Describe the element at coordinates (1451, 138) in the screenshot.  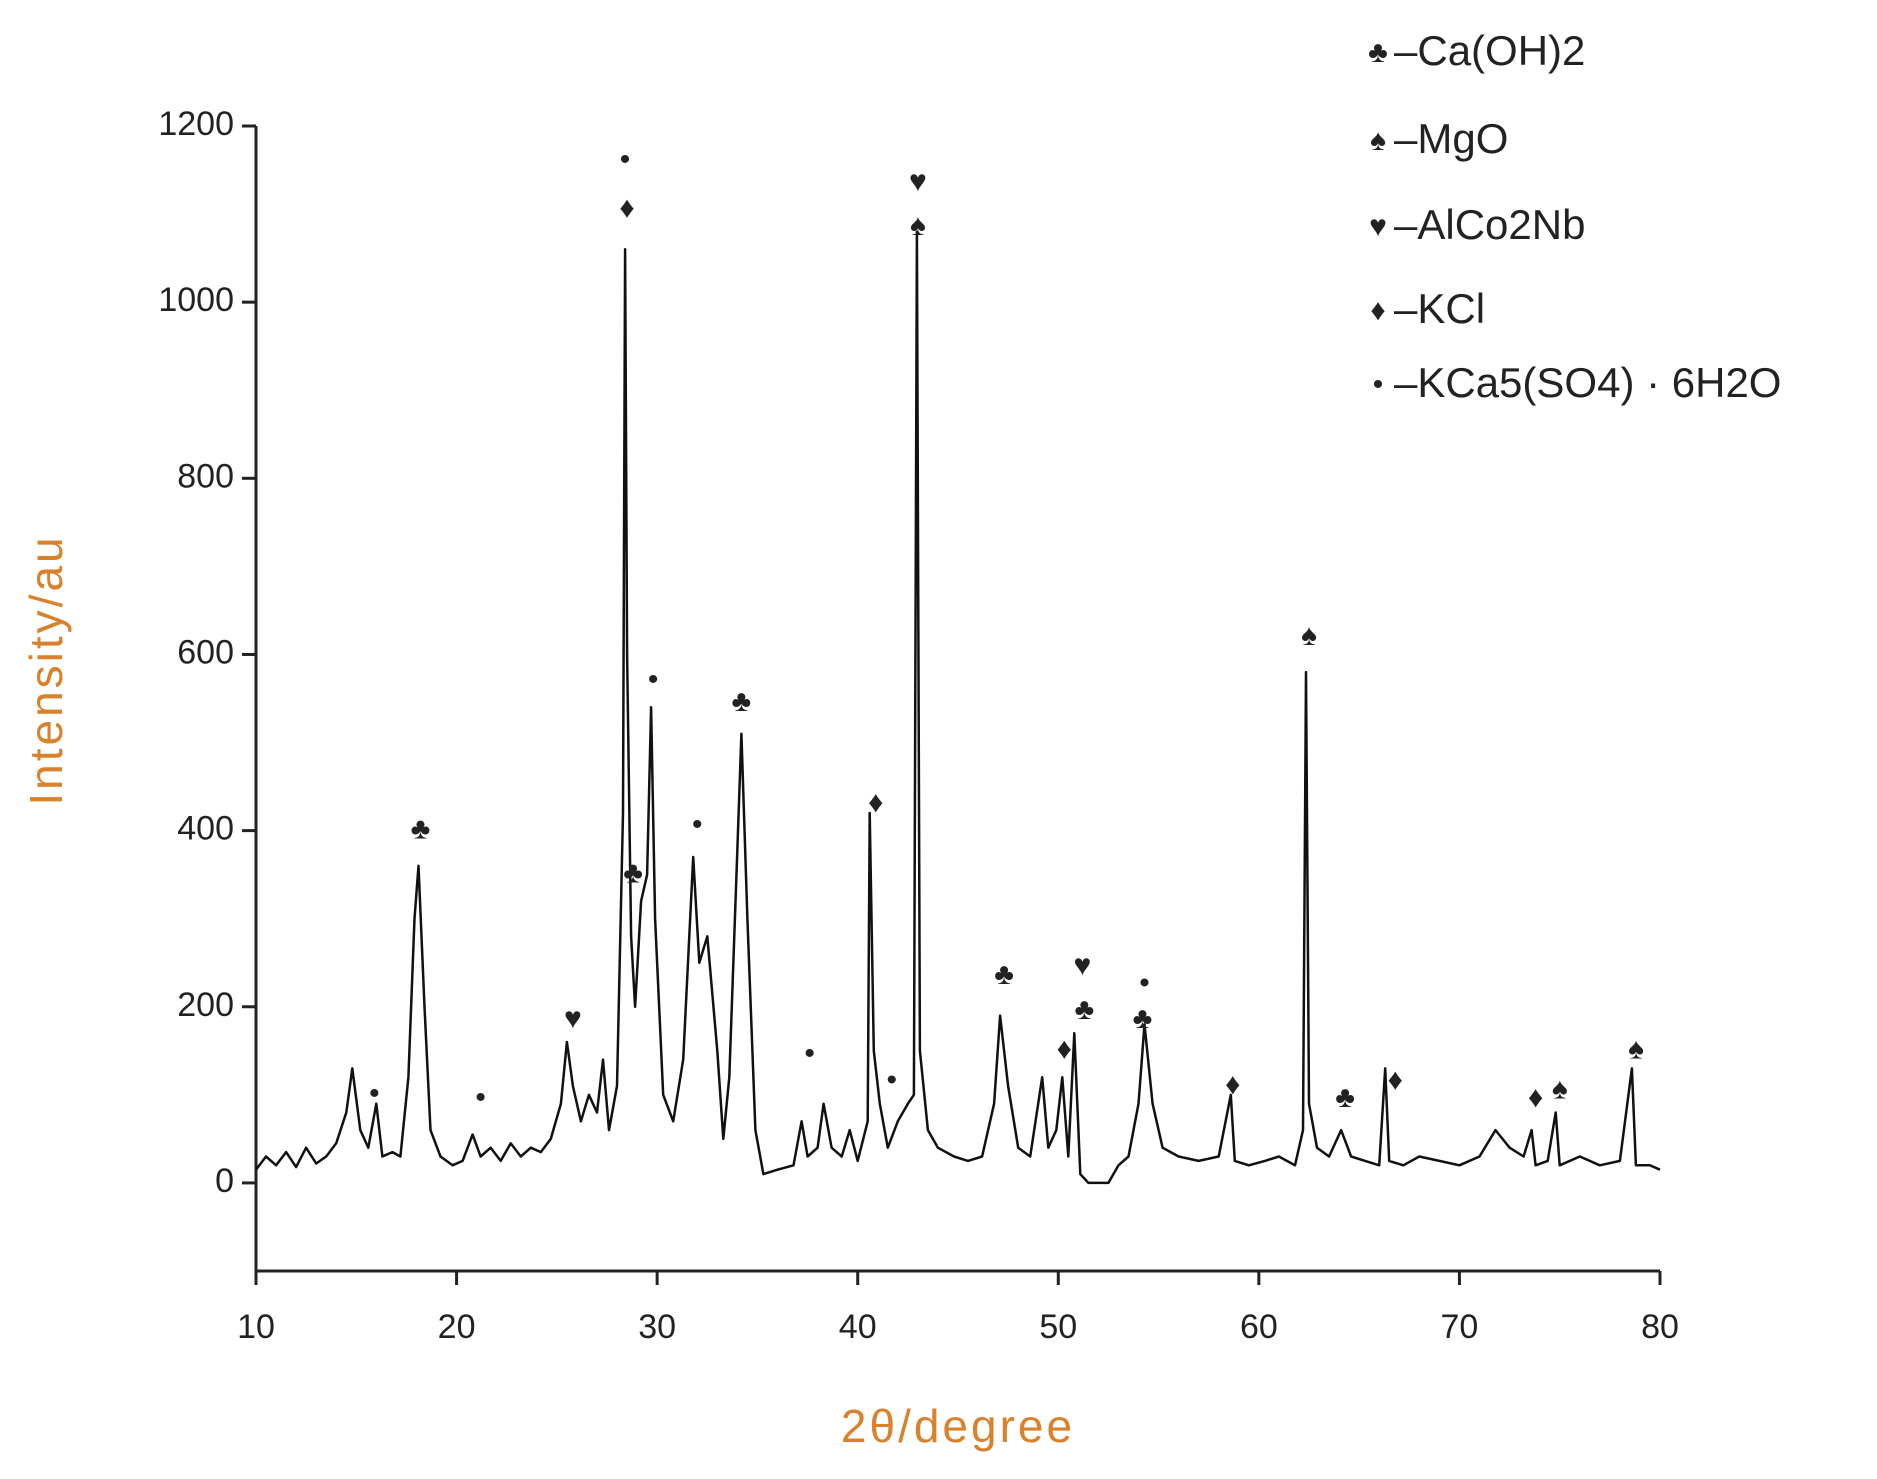
I see `legend-label: –MgO` at that location.